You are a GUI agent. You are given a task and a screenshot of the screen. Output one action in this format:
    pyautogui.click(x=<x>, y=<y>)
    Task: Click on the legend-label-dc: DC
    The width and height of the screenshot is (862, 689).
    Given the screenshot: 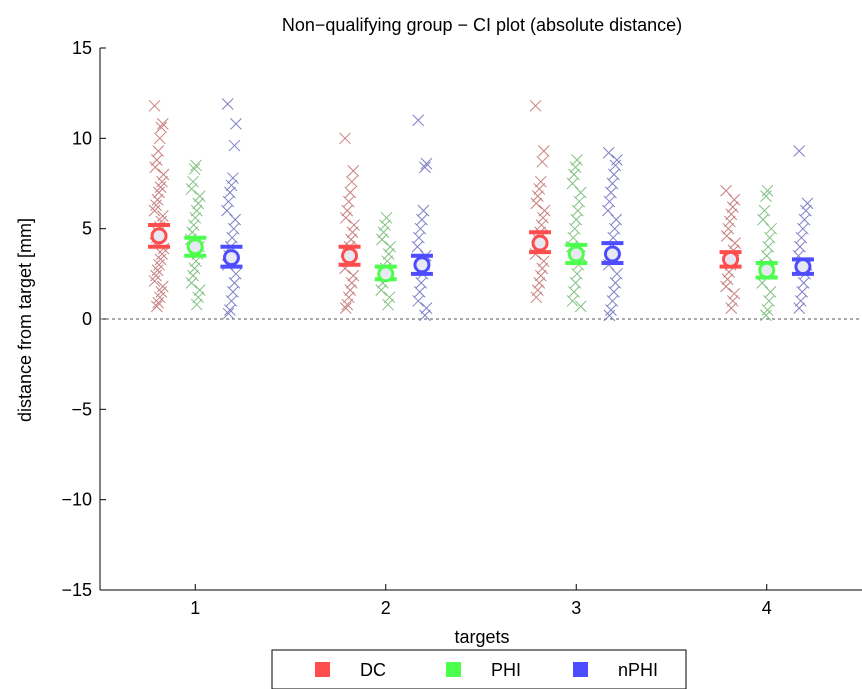 What is the action you would take?
    pyautogui.click(x=373, y=670)
    